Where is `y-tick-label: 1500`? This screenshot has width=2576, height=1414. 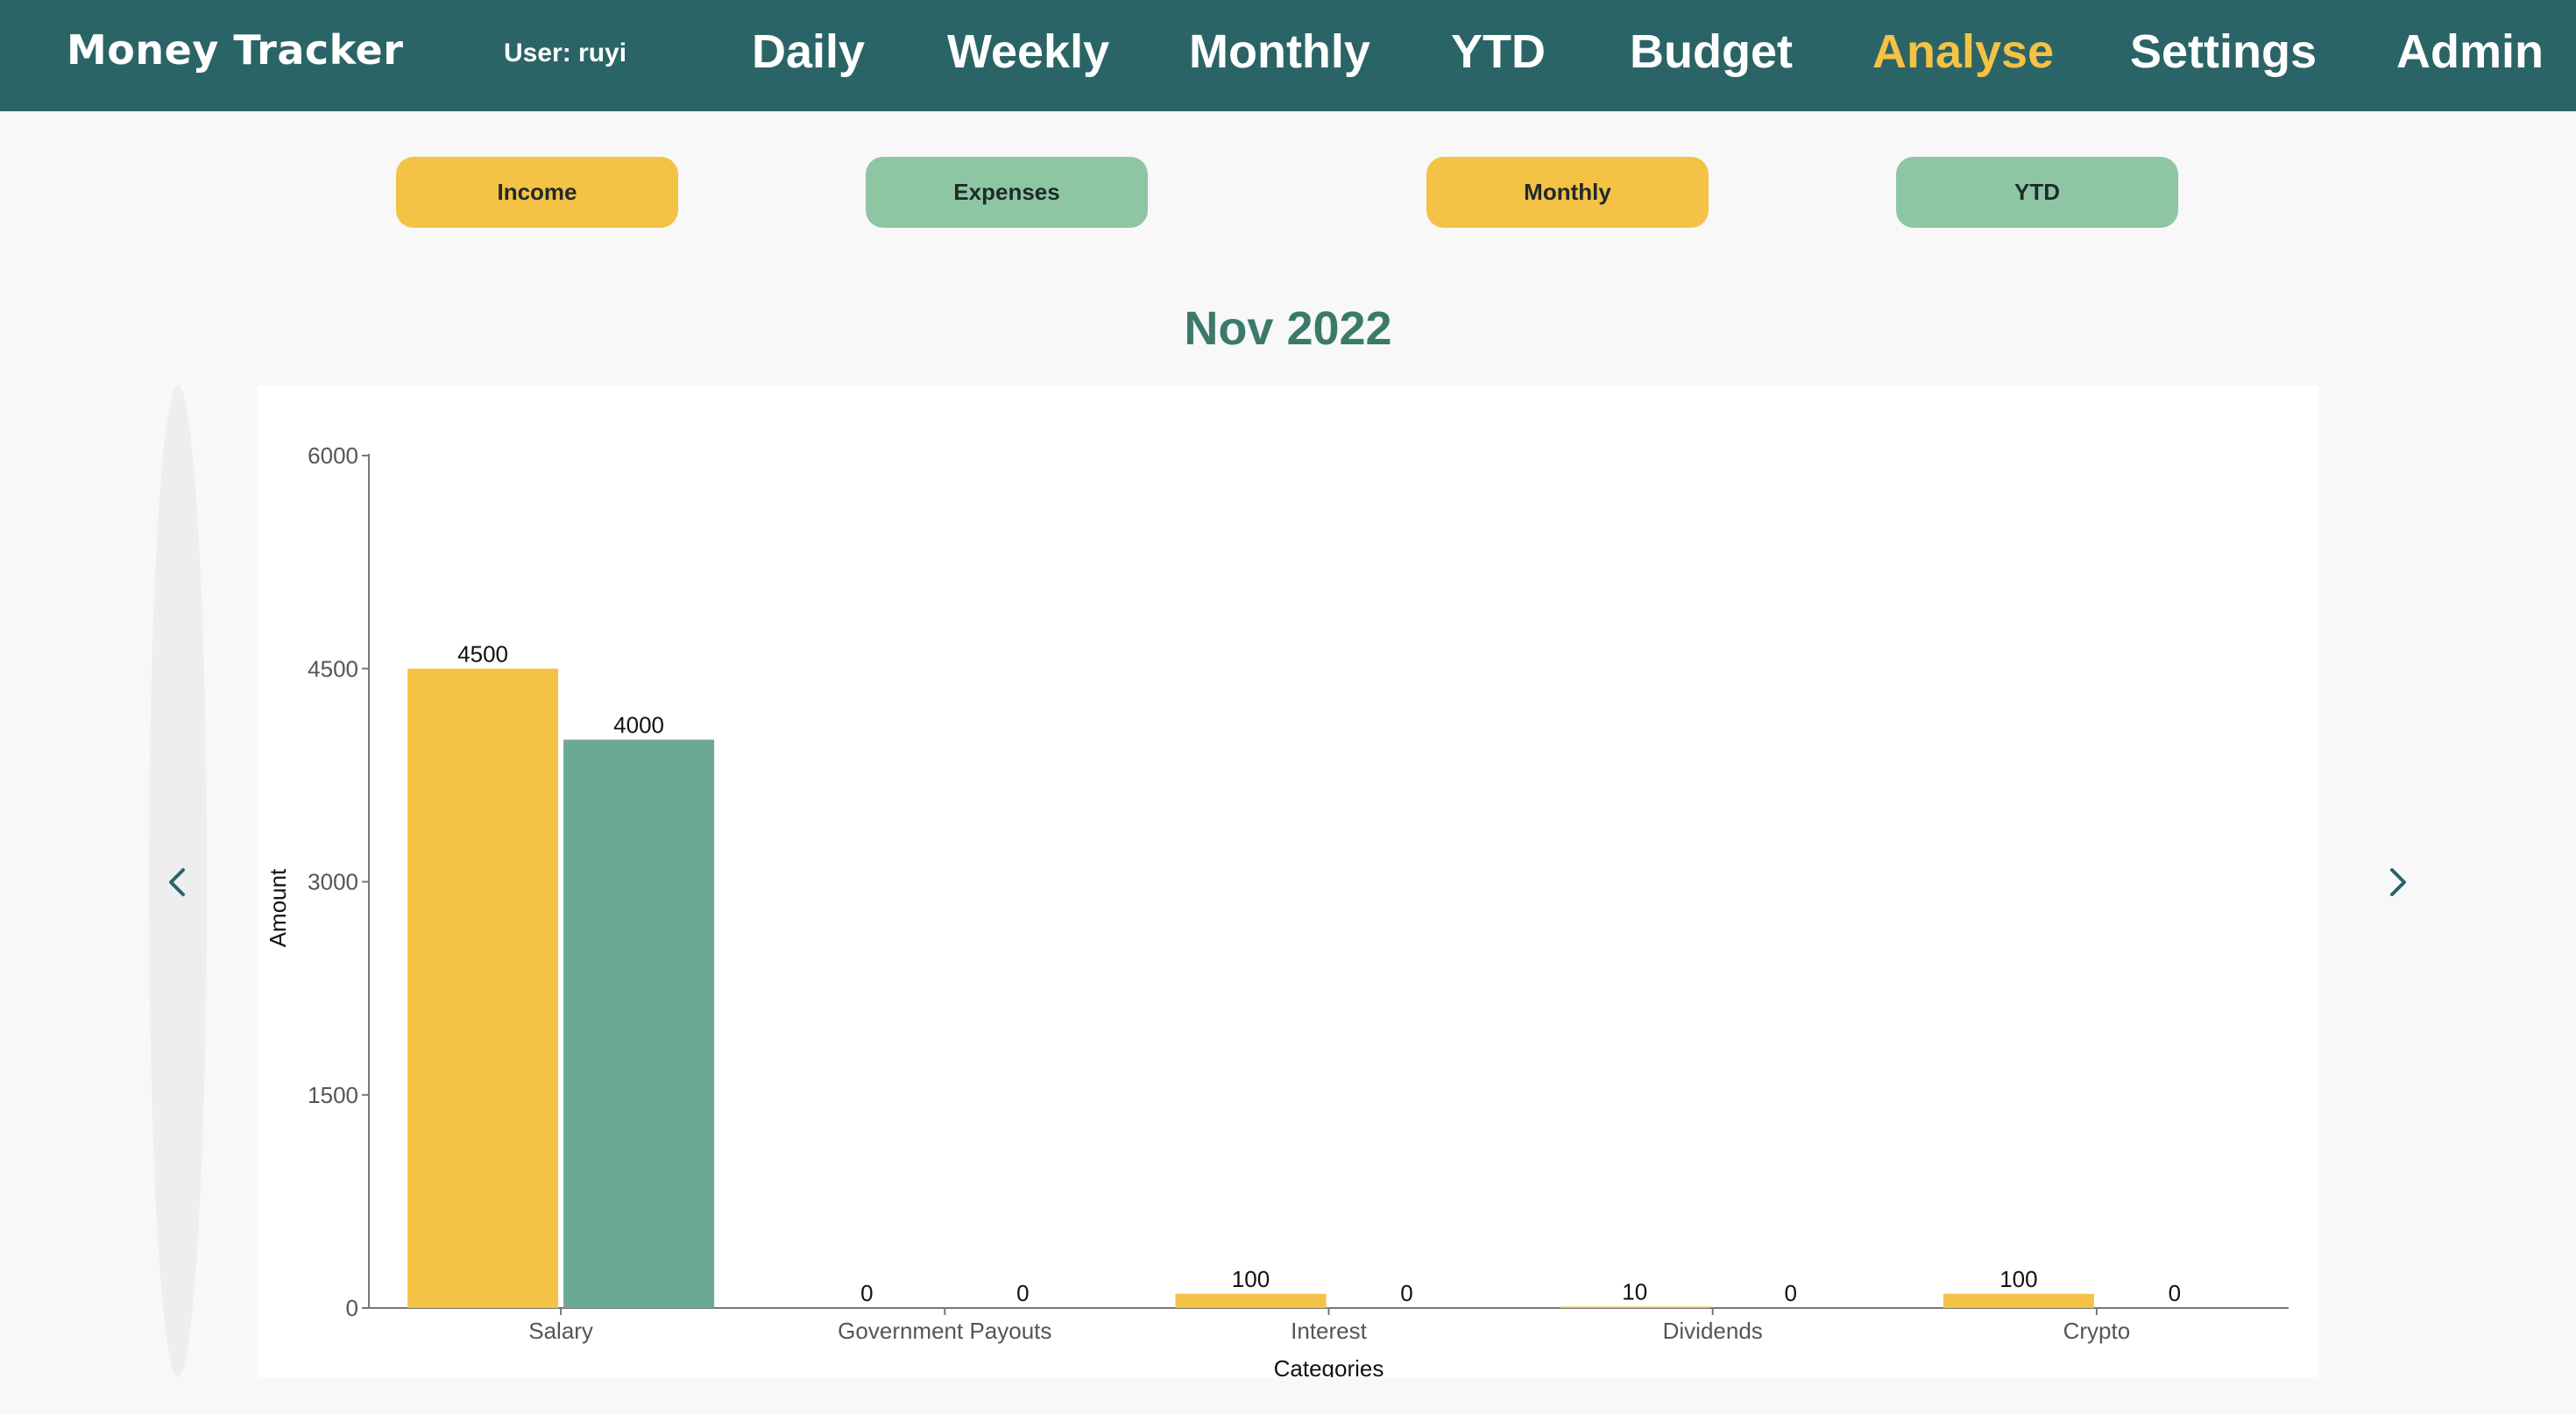
y-tick-label: 1500 is located at coordinates (333, 1095).